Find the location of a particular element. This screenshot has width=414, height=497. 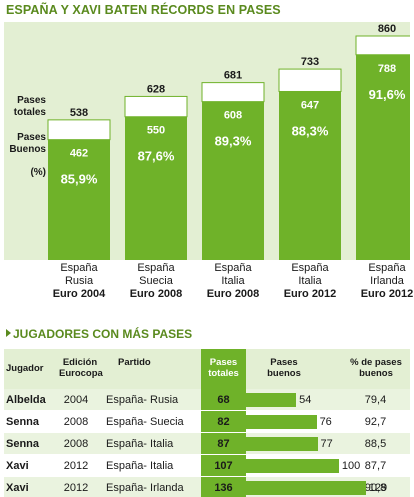

label-good-0: 462 is located at coordinates (79, 154).